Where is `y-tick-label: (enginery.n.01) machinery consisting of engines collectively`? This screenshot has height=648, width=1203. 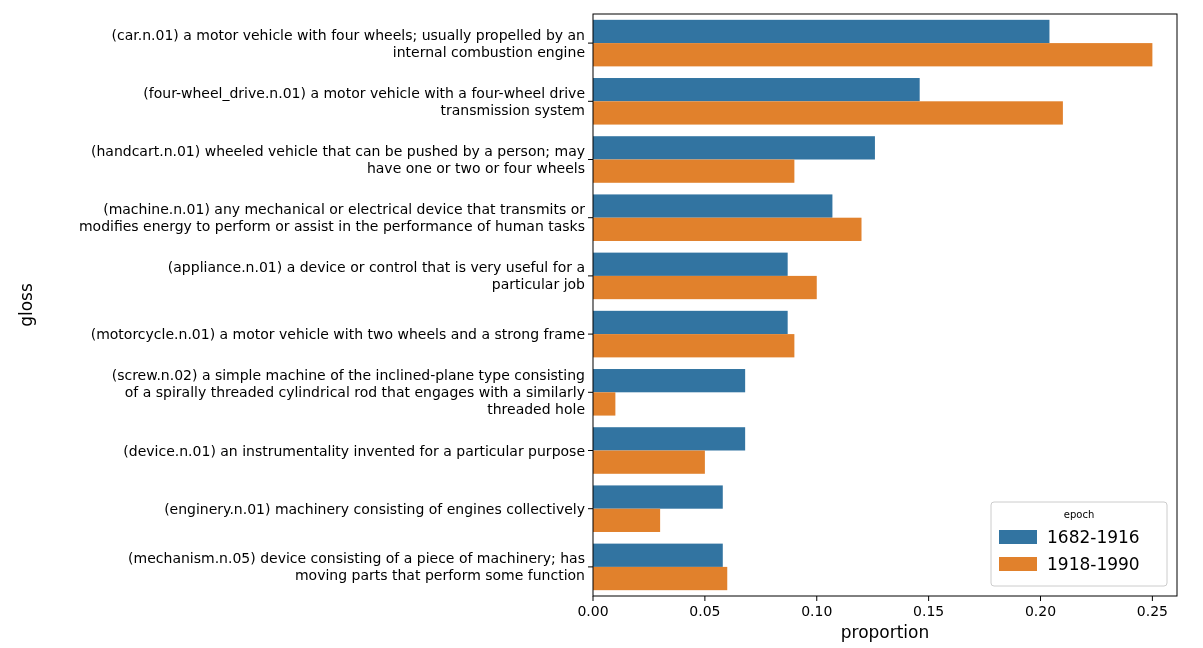 y-tick-label: (enginery.n.01) machinery consisting of engines collectively is located at coordinates (374, 508).